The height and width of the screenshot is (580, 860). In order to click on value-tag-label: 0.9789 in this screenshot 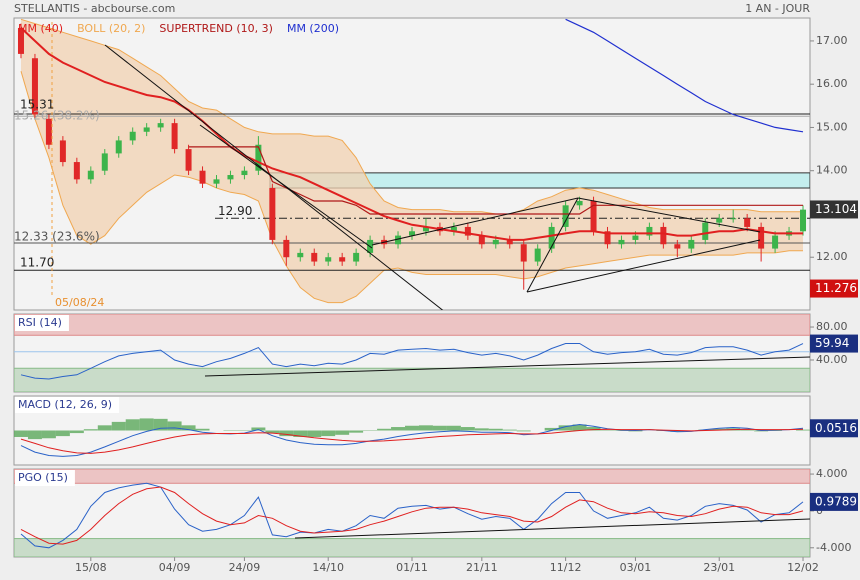, I will do `click(836, 501)`.